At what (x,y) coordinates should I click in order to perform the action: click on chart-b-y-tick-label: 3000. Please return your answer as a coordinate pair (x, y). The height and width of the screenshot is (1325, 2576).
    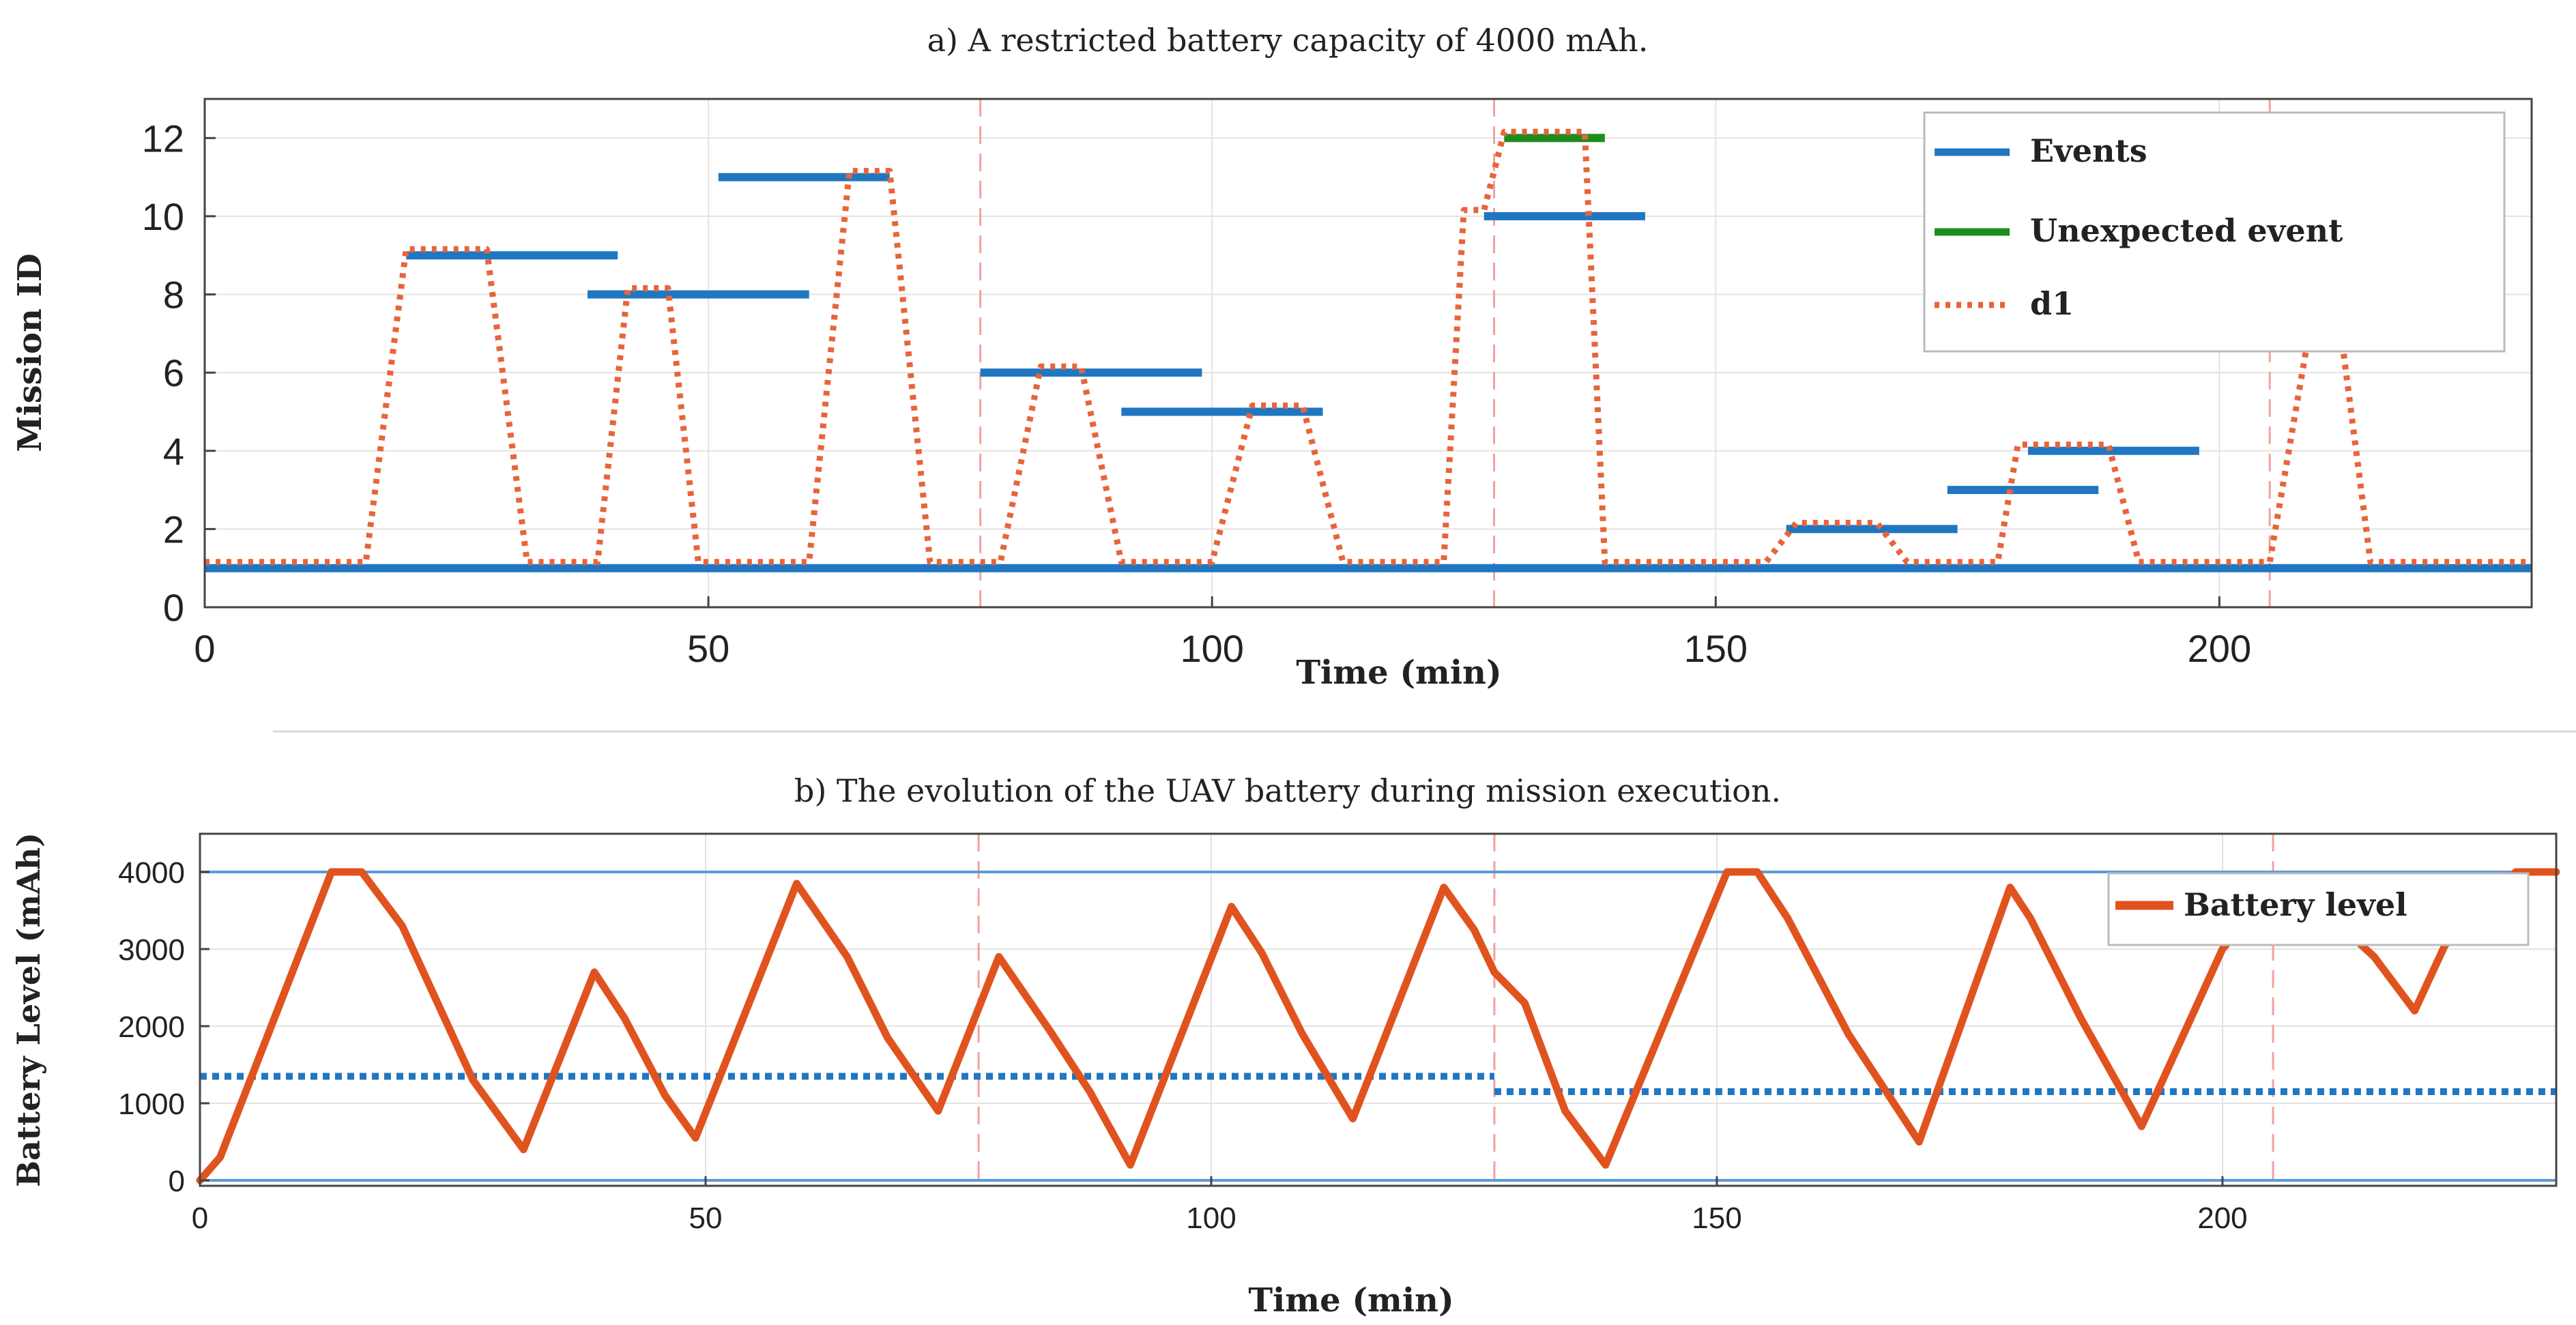
    Looking at the image, I should click on (151, 950).